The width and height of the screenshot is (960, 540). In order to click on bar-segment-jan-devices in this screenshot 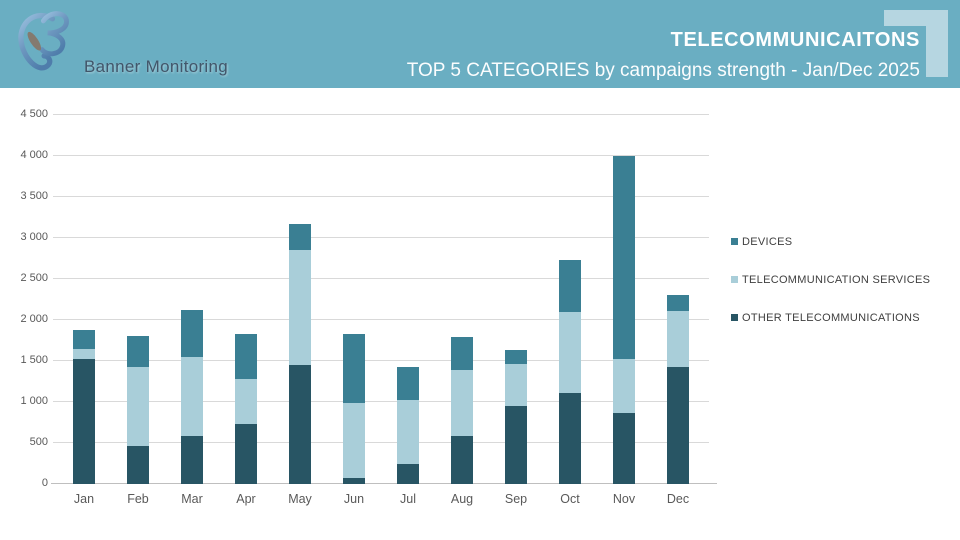, I will do `click(84, 339)`.